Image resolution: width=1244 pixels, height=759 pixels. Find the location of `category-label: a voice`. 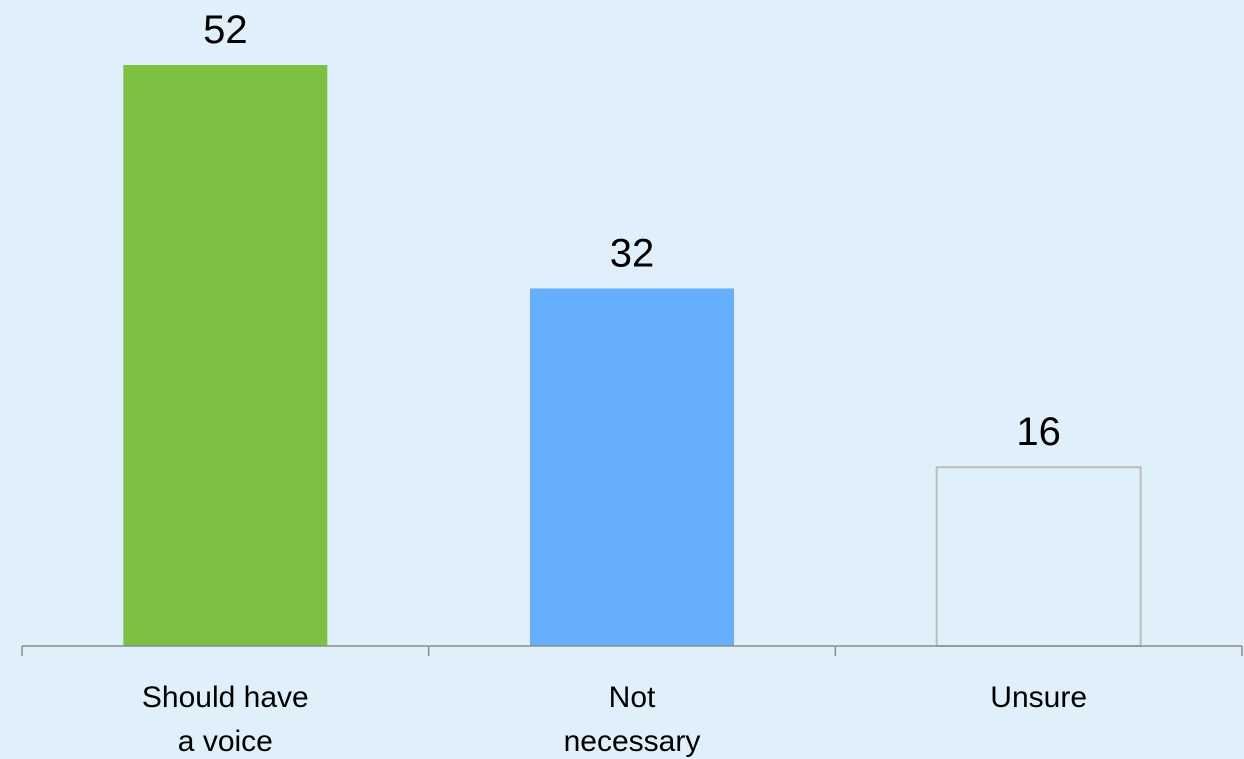

category-label: a voice is located at coordinates (225, 741).